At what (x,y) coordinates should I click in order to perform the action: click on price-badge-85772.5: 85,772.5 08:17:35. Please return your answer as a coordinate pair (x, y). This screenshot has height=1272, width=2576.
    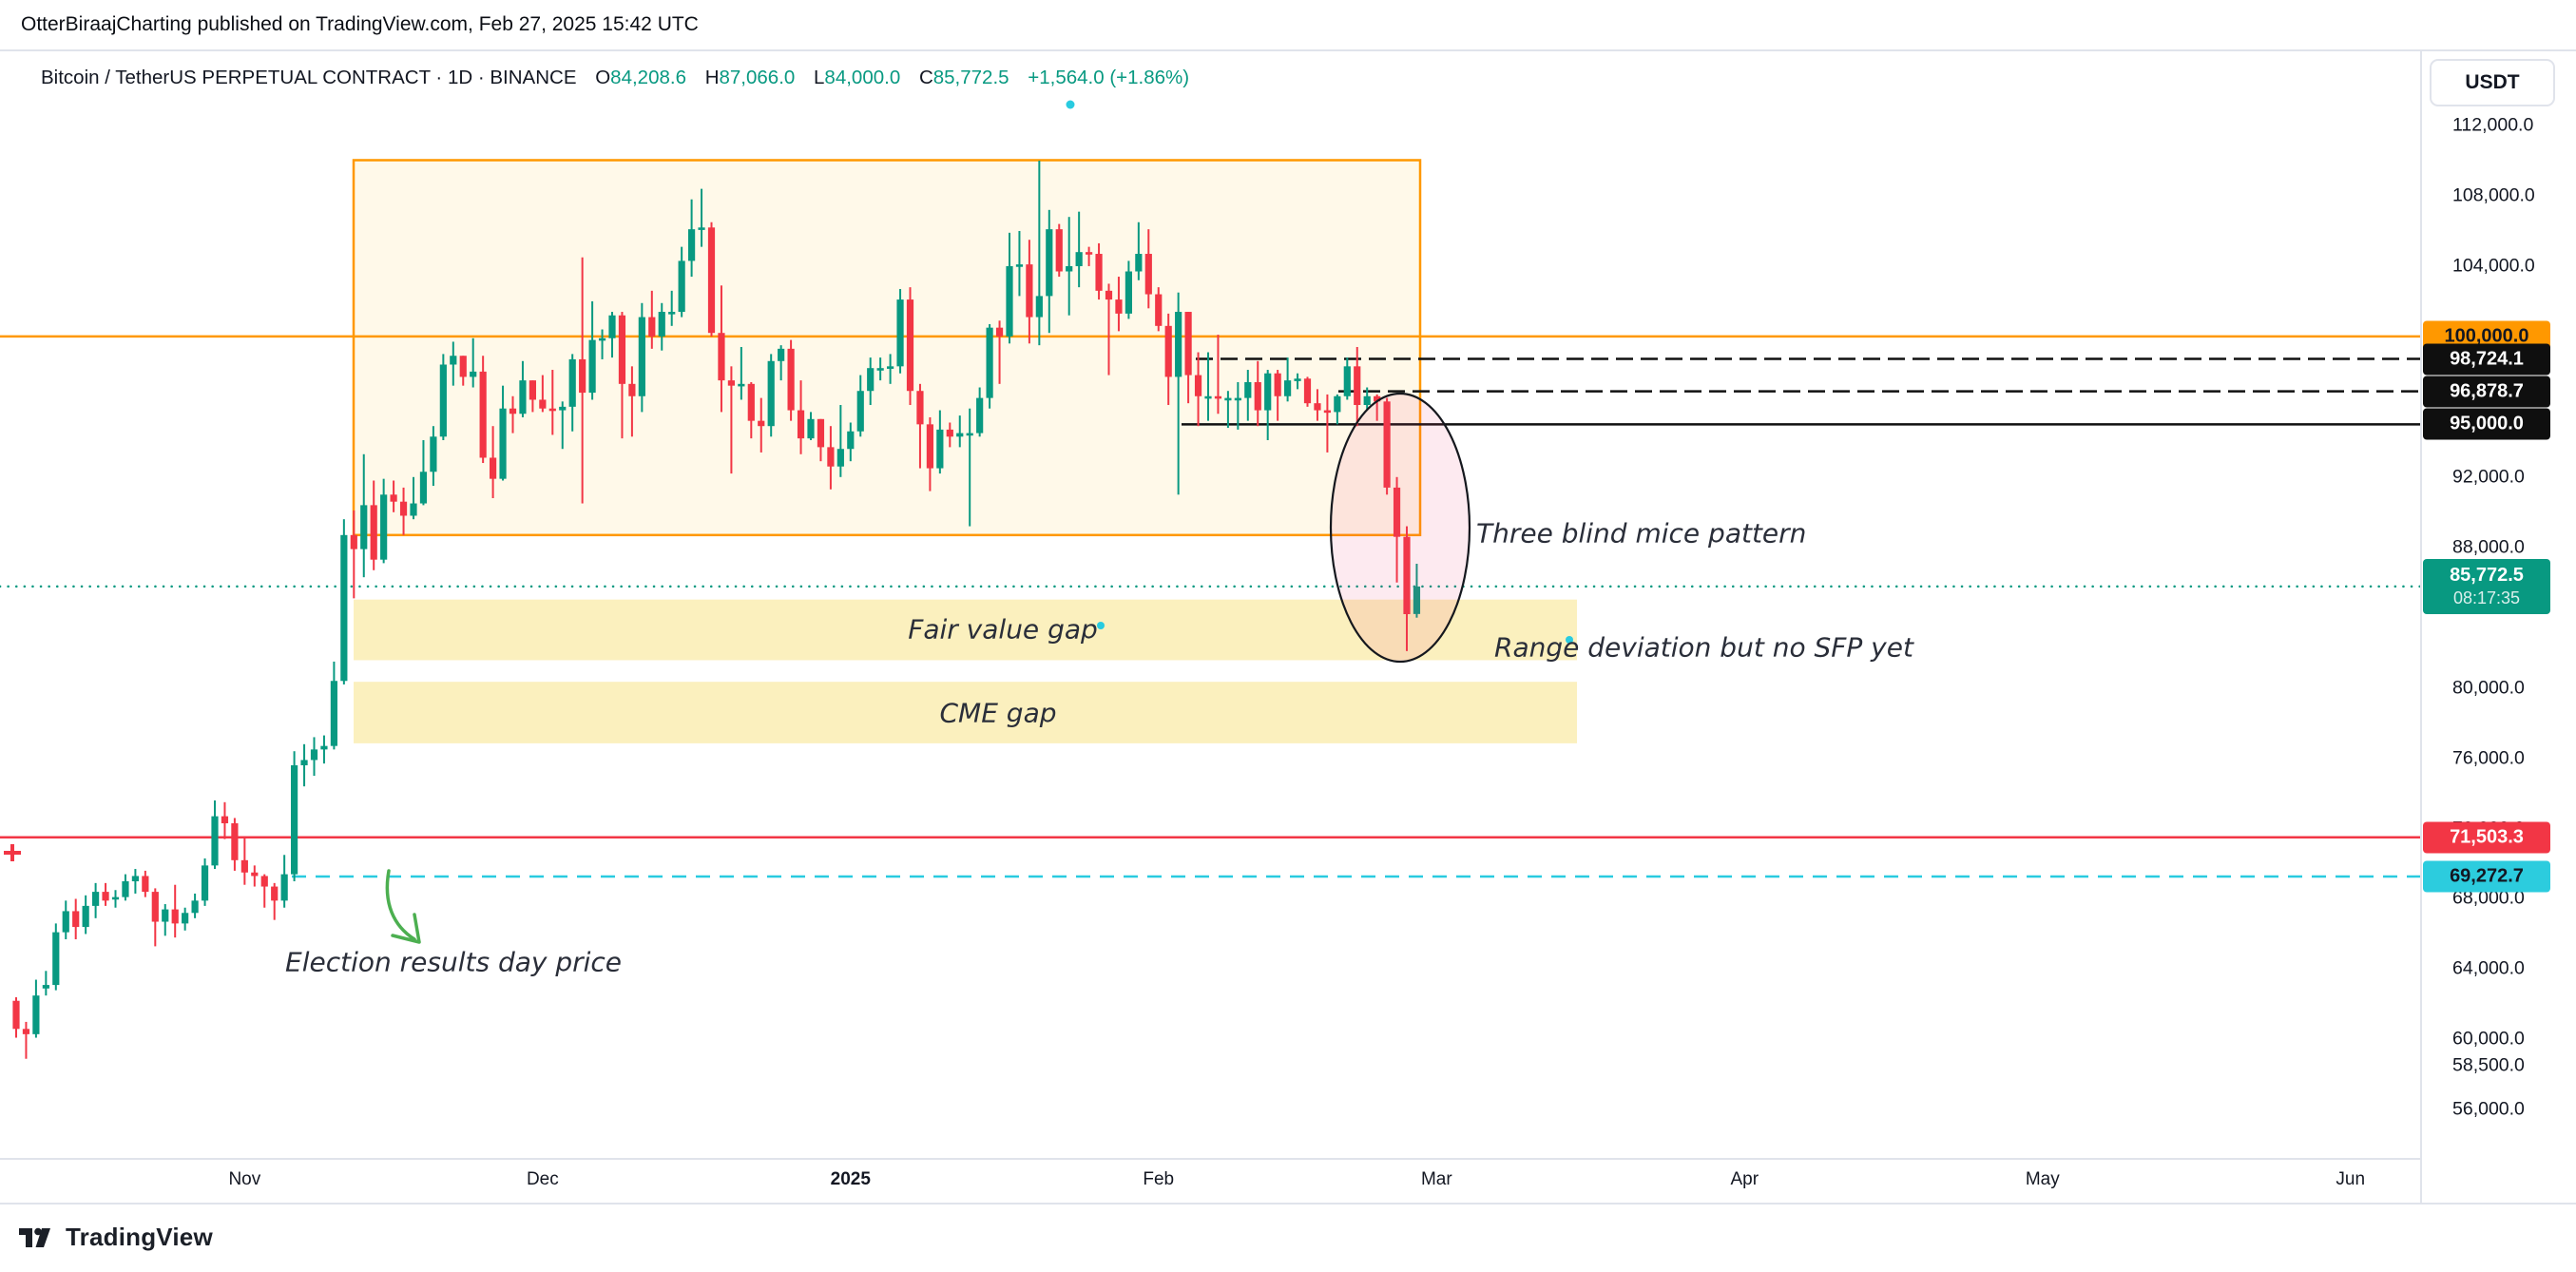
    Looking at the image, I should click on (2486, 586).